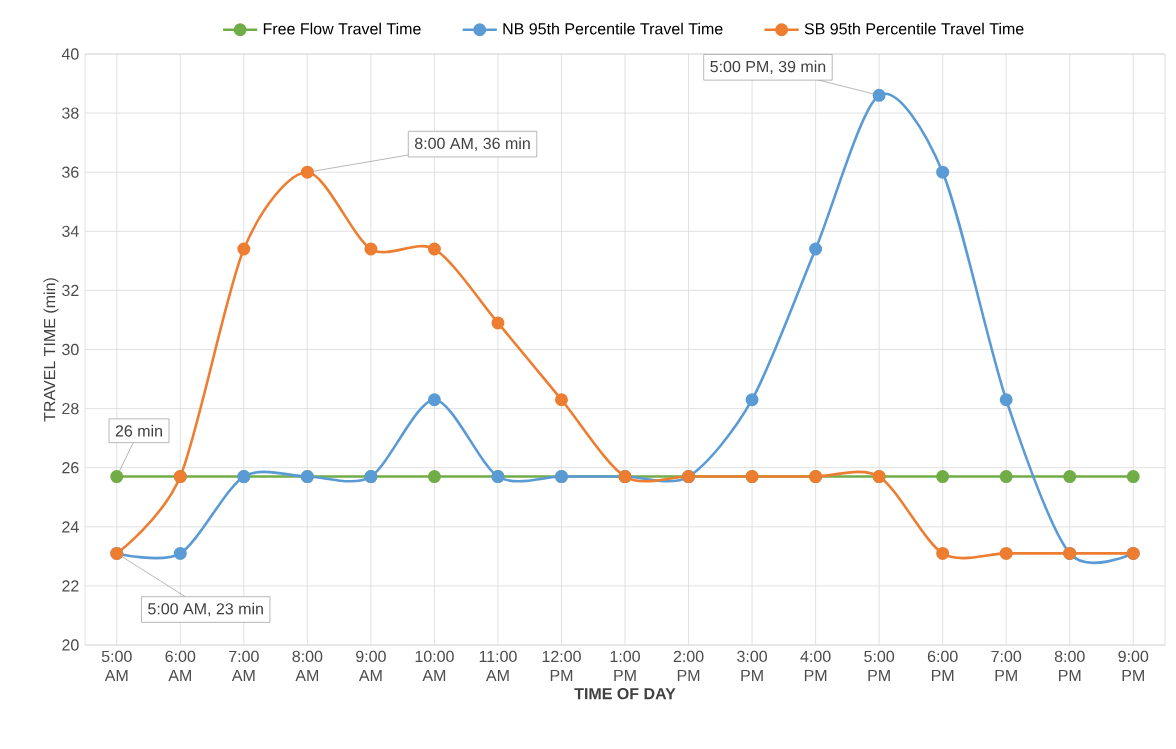 This screenshot has height=749, width=1176. I want to click on x-tick-label: 7:00 PM, so click(1006, 665).